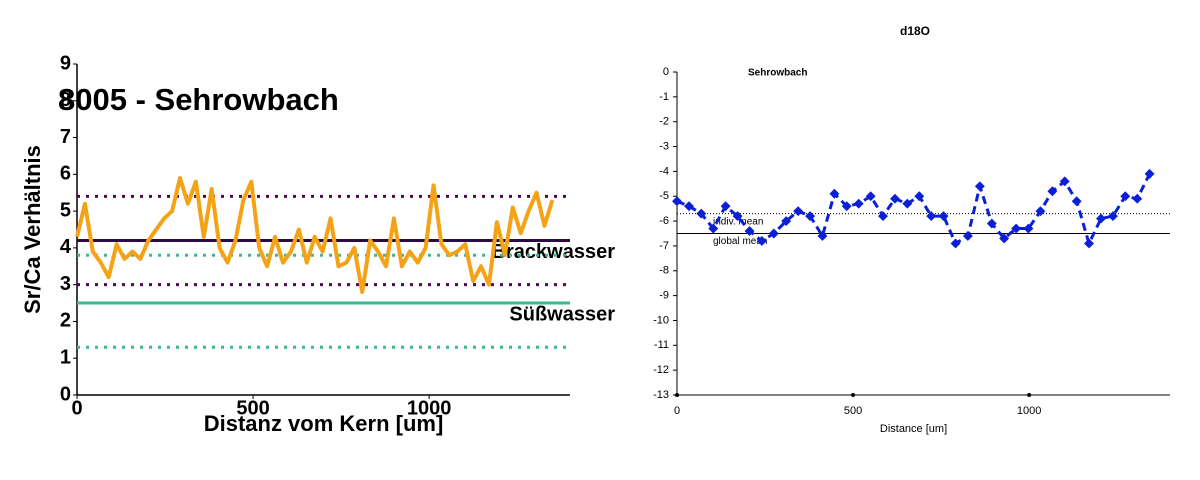 The width and height of the screenshot is (1200, 480). Describe the element at coordinates (32, 229) in the screenshot. I see `y-axis-label: Sr/Ca Verhältnis` at that location.